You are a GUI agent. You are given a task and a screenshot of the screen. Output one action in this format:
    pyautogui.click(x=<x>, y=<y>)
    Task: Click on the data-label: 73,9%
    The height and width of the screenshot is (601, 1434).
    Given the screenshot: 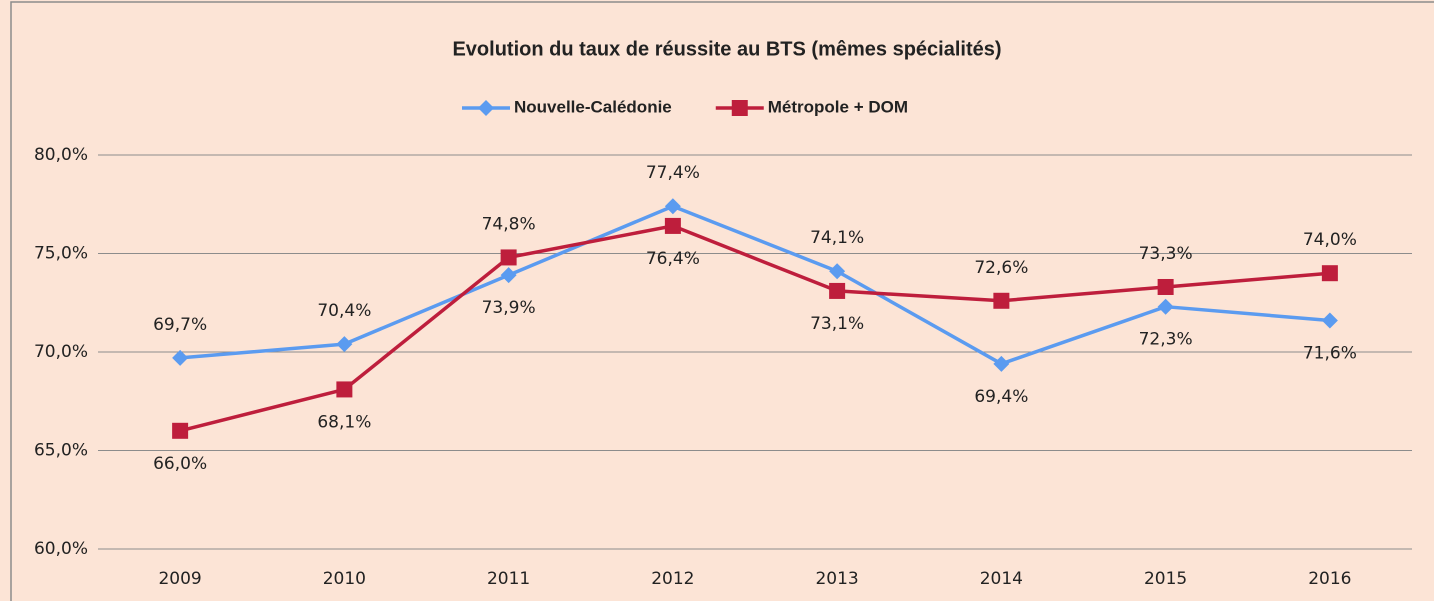 What is the action you would take?
    pyautogui.click(x=509, y=308)
    